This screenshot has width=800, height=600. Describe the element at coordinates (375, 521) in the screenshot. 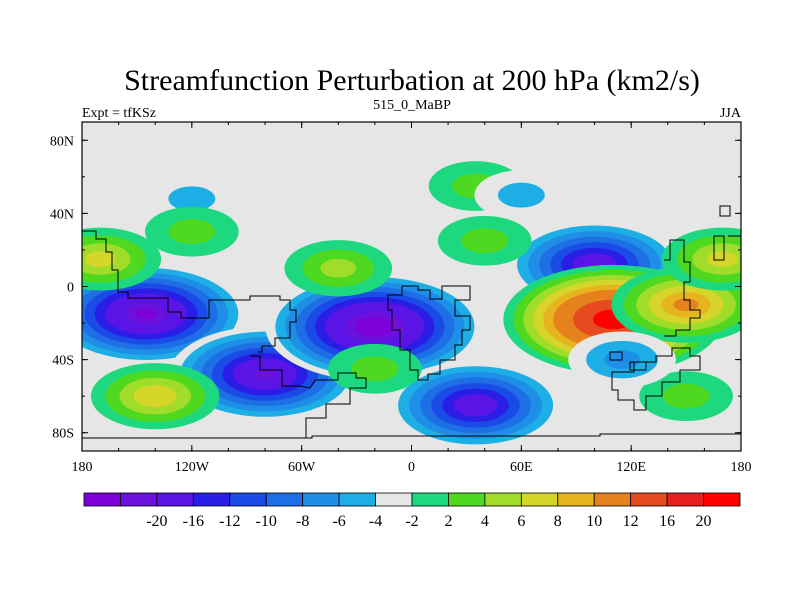

I see `colorbar-label: -4` at that location.